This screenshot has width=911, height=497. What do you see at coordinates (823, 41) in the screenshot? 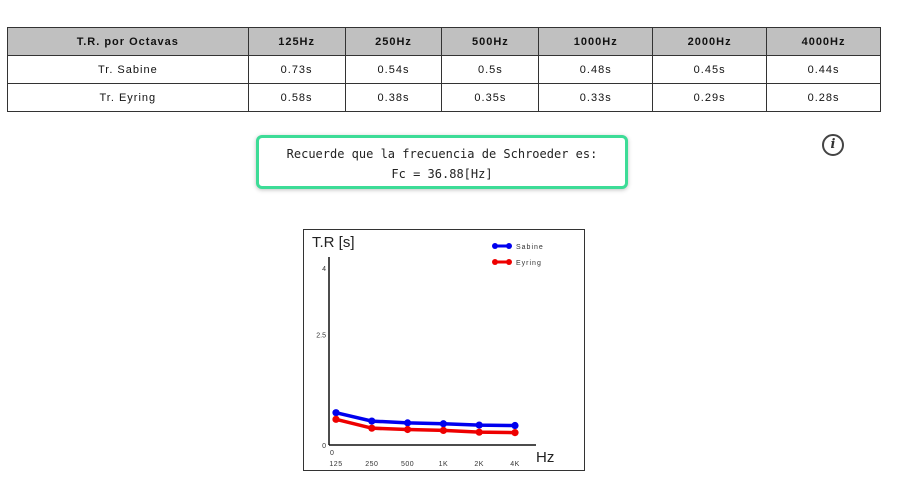
I see `header-cell: 4000Hz` at bounding box center [823, 41].